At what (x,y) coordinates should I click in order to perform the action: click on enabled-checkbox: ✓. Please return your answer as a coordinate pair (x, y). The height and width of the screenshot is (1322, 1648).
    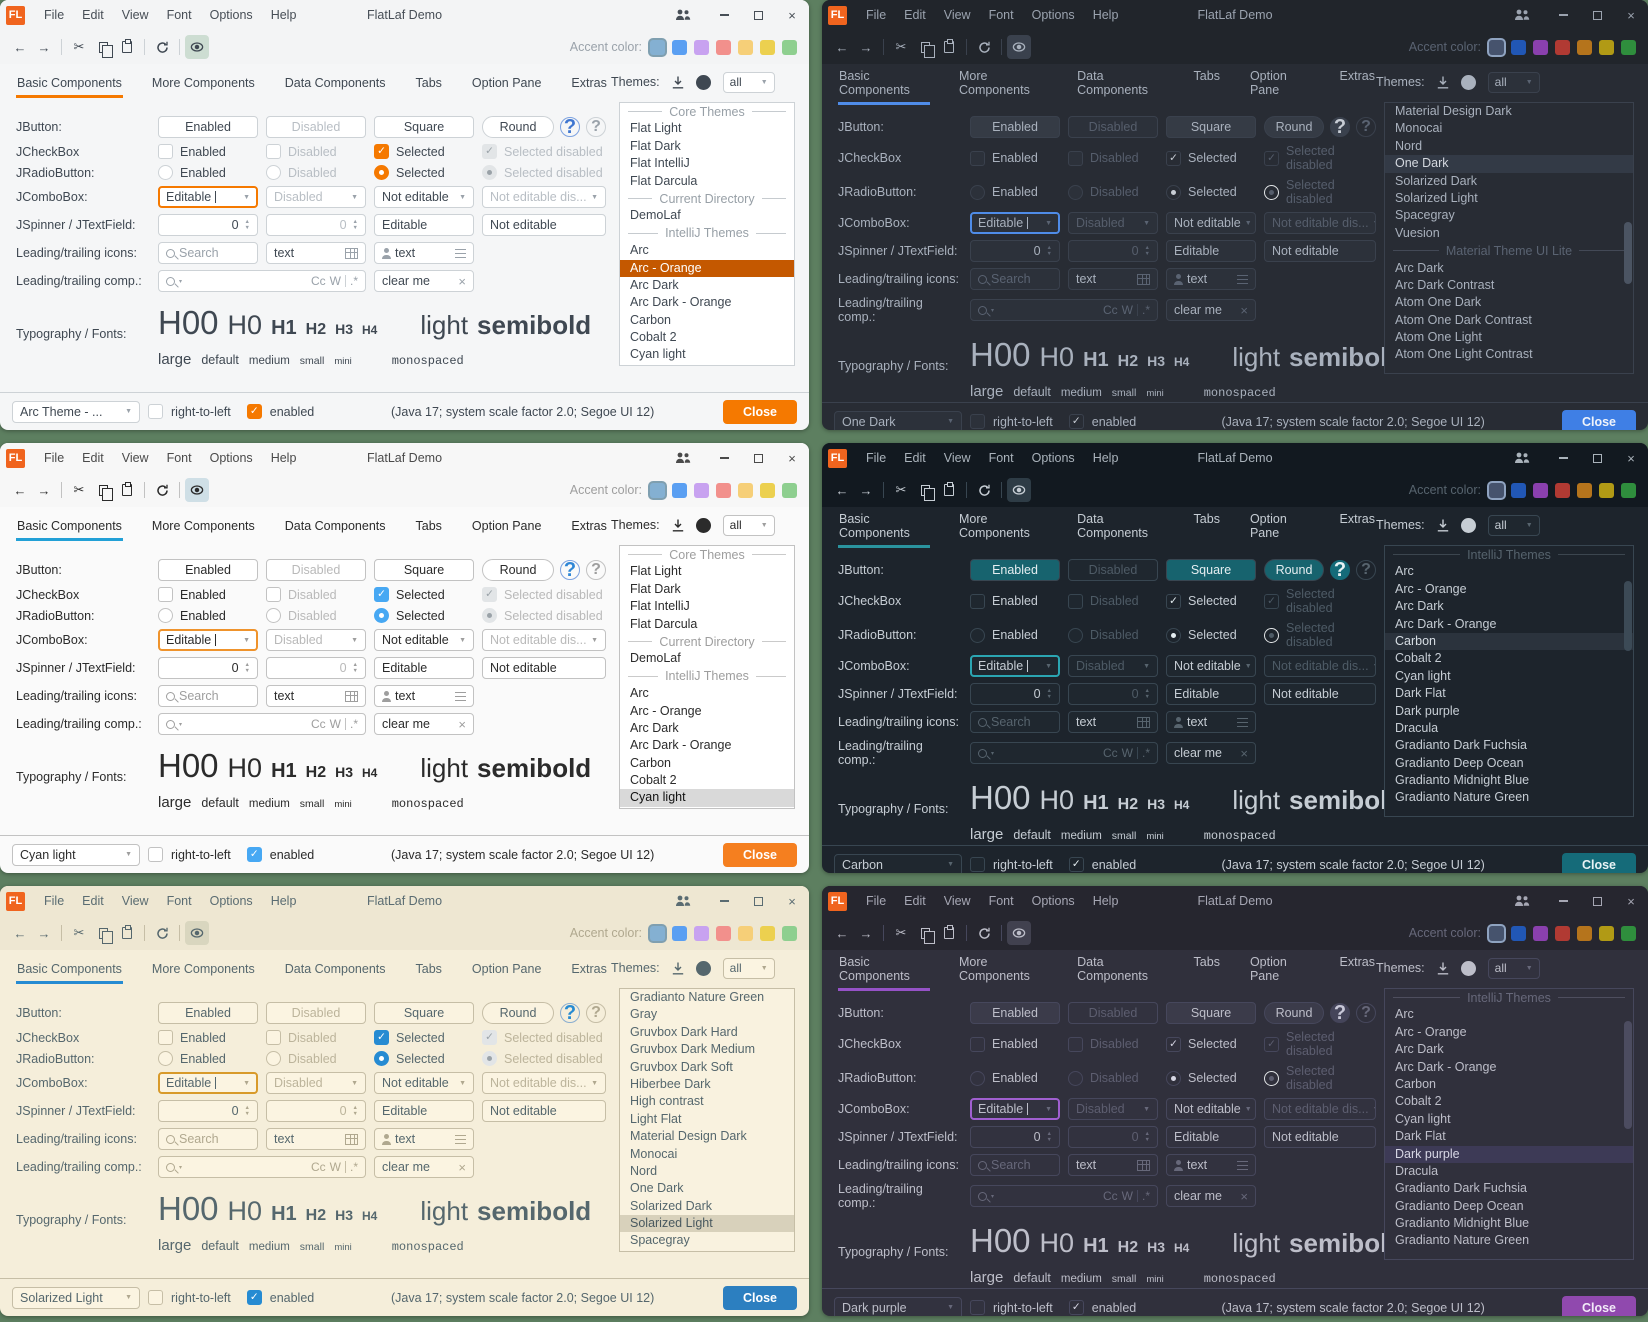
    Looking at the image, I should click on (254, 854).